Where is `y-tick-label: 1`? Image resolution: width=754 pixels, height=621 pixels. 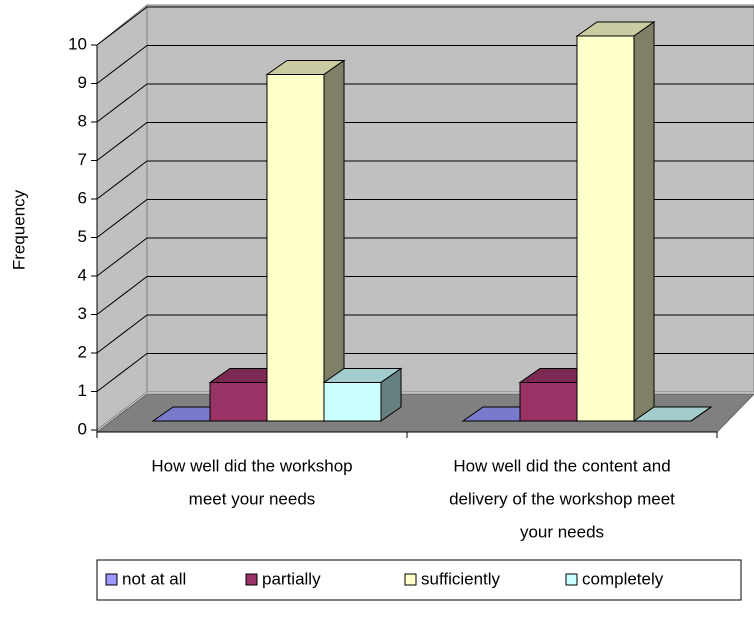
y-tick-label: 1 is located at coordinates (82, 390).